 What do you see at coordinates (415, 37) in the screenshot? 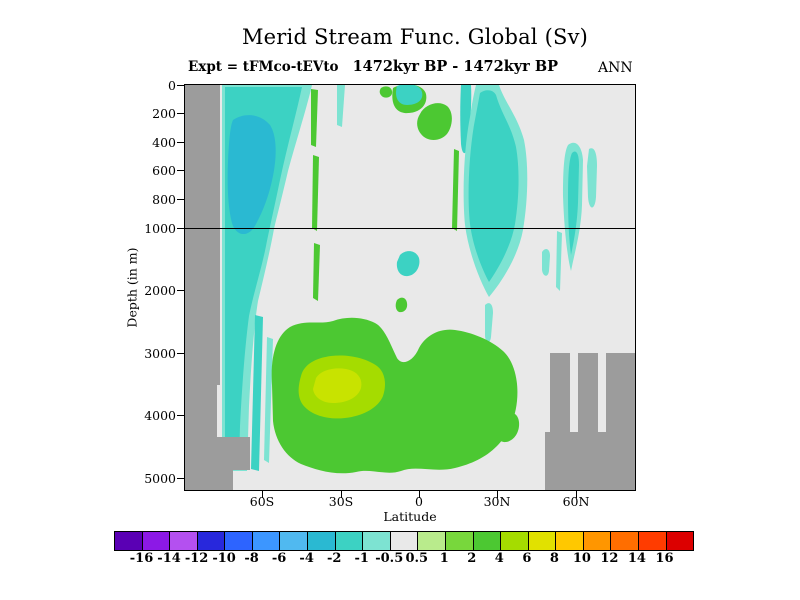
I see `page-title: Merid Stream Func. Global (Sv)` at bounding box center [415, 37].